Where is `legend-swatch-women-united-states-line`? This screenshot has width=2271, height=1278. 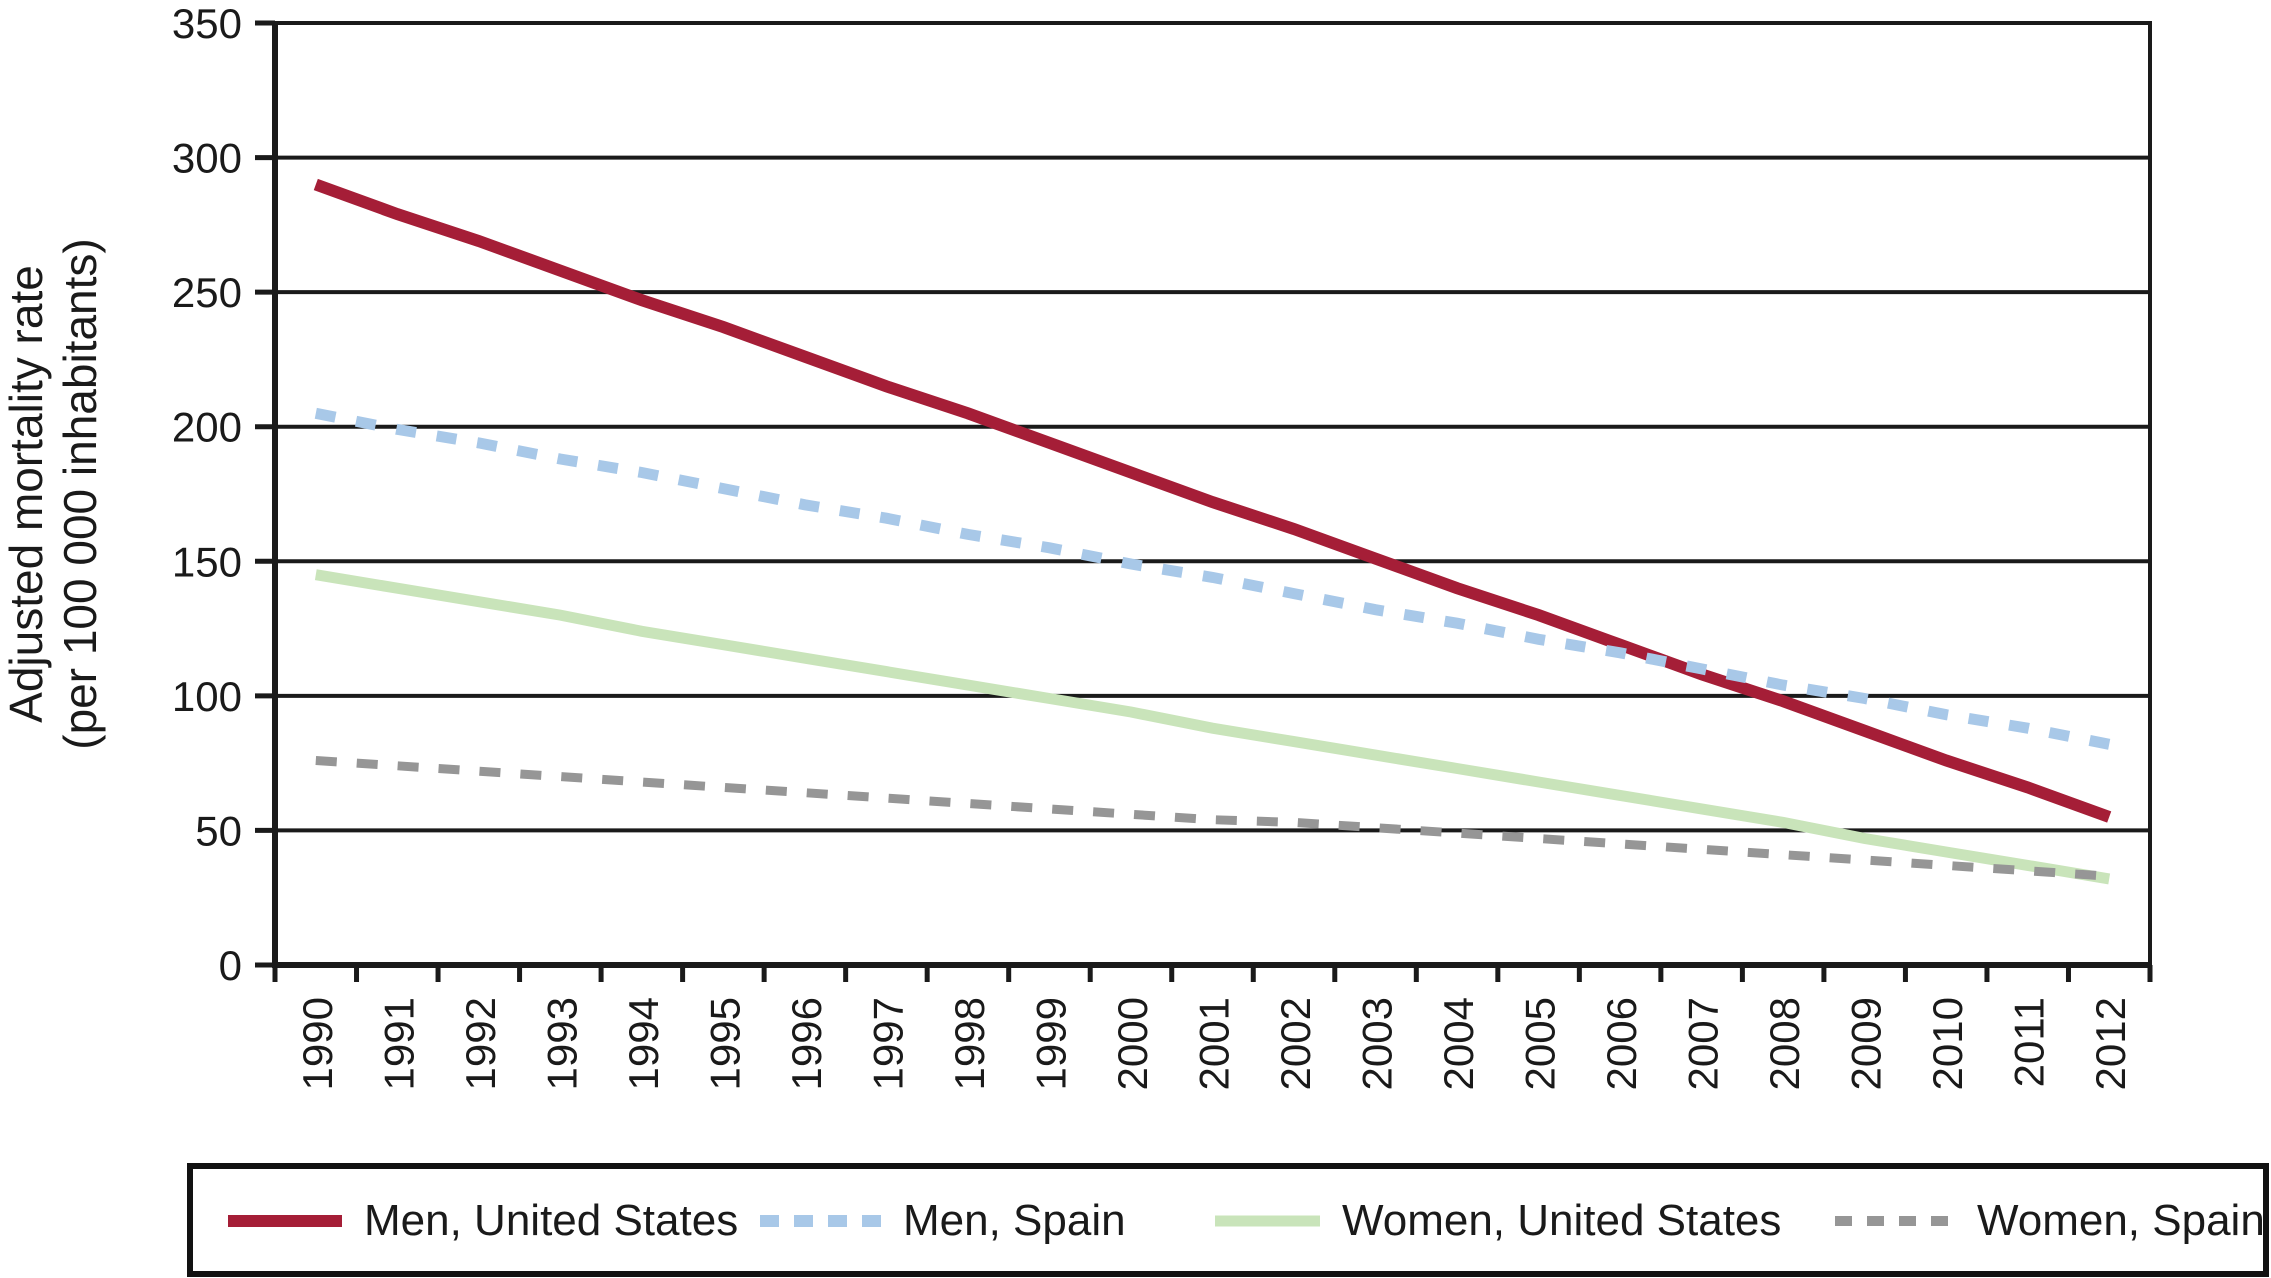
legend-swatch-women-united-states-line is located at coordinates (1267, 1221).